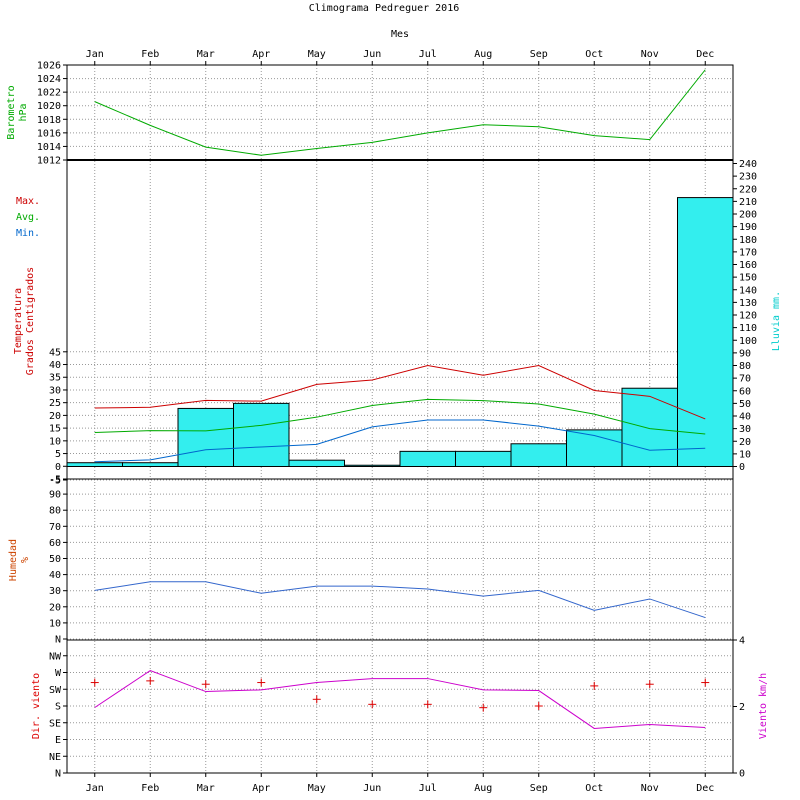  I want to click on pressure-axis-title-line: hPa, so click(23, 112).